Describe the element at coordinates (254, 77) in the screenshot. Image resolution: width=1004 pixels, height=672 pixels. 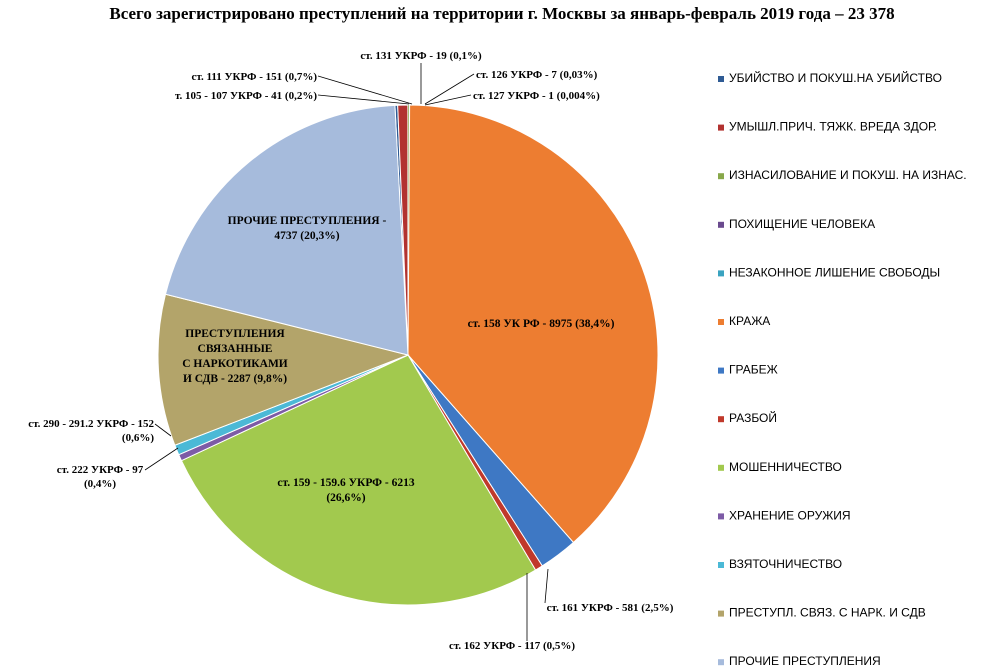
I see `slice-label: ст. 111 УКРФ - 151 (0,7%)` at that location.